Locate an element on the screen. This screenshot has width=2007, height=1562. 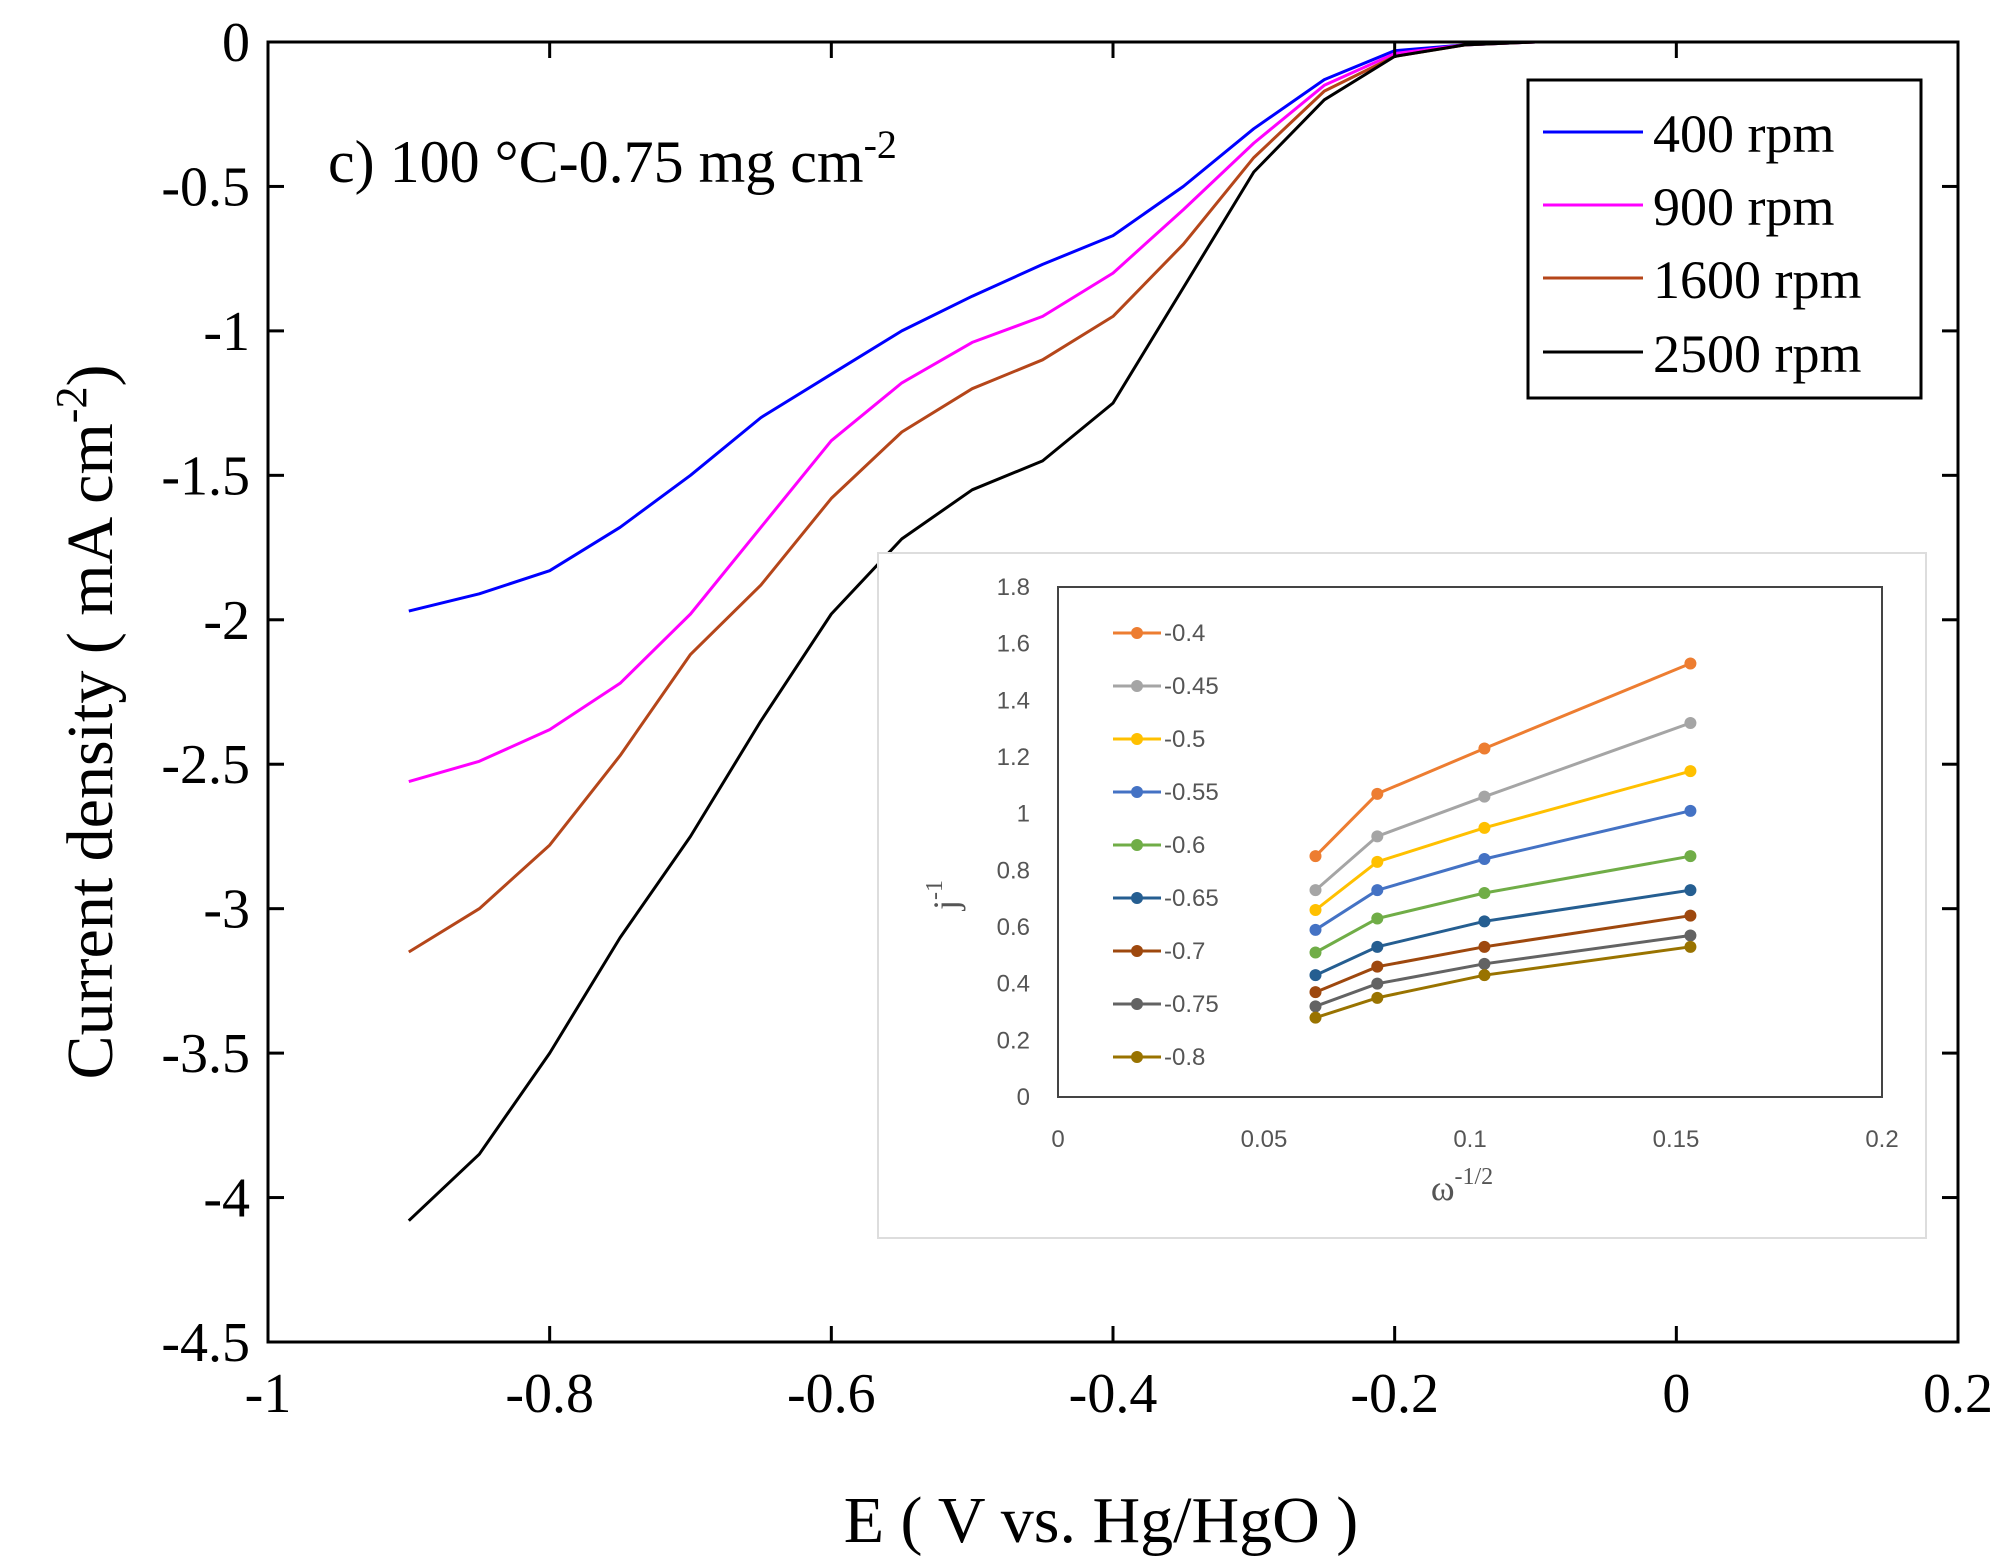
main-y-tick-label: -1 is located at coordinates (226, 332).